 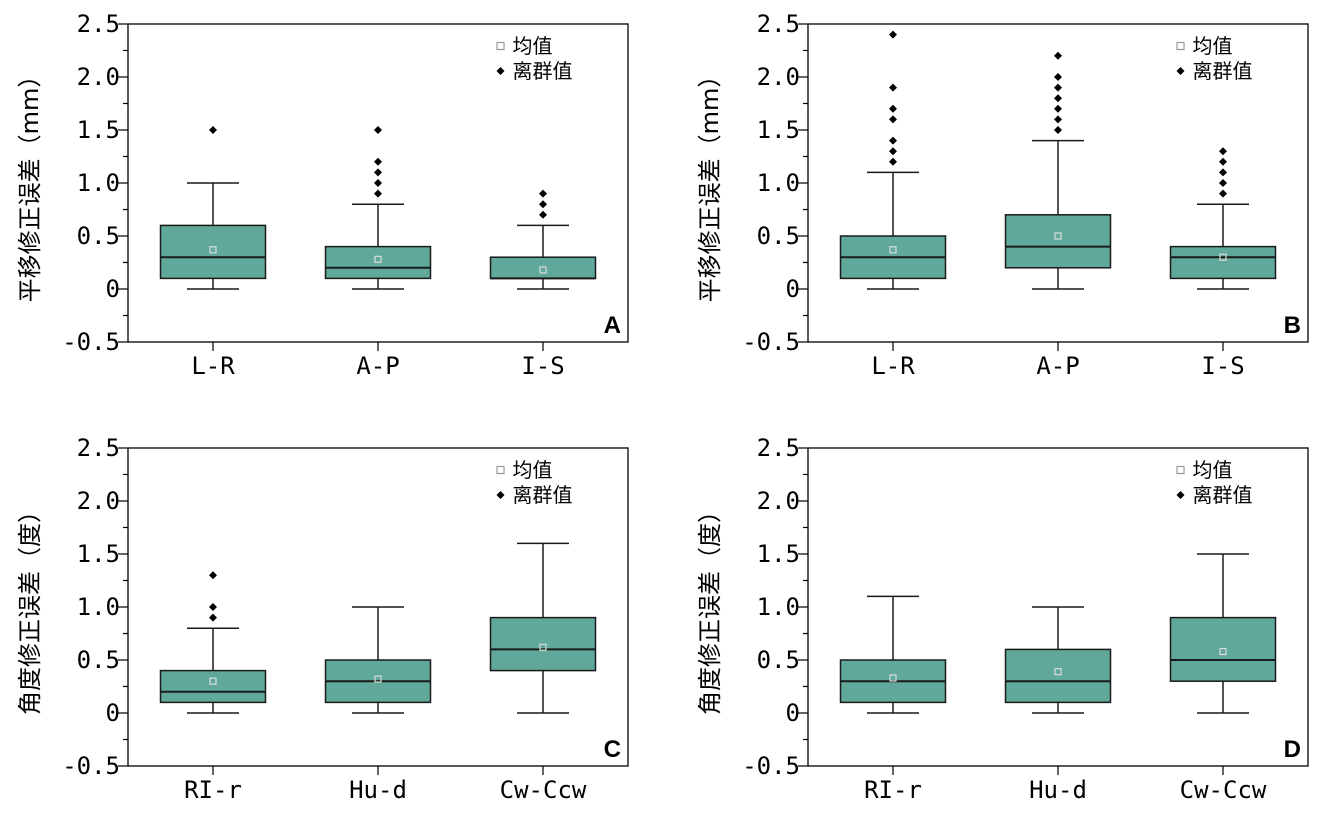 What do you see at coordinates (1292, 325) in the screenshot?
I see `panel-label: B` at bounding box center [1292, 325].